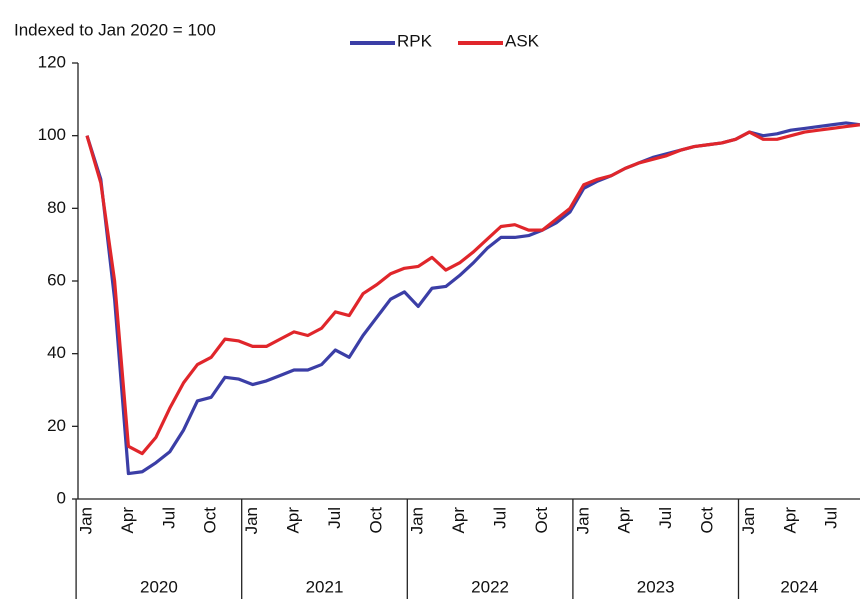 Image resolution: width=860 pixels, height=599 pixels. What do you see at coordinates (325, 586) in the screenshot?
I see `x-group-label: 2021` at bounding box center [325, 586].